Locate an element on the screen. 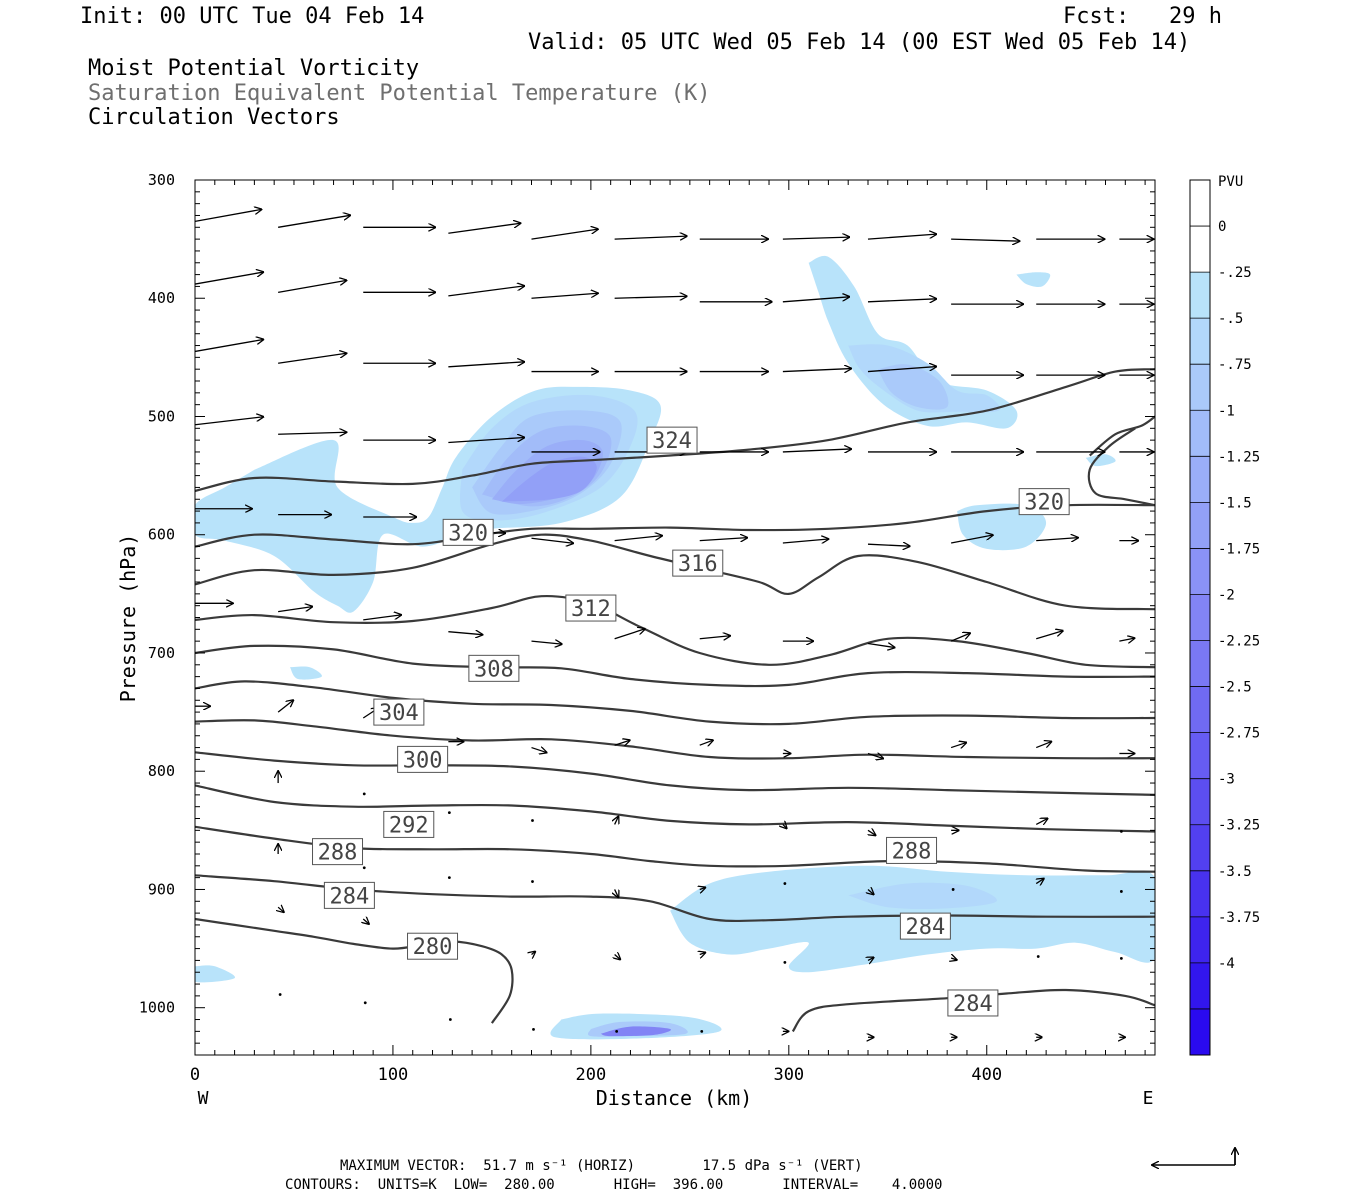  contour-label-text: 284 is located at coordinates (350, 896).